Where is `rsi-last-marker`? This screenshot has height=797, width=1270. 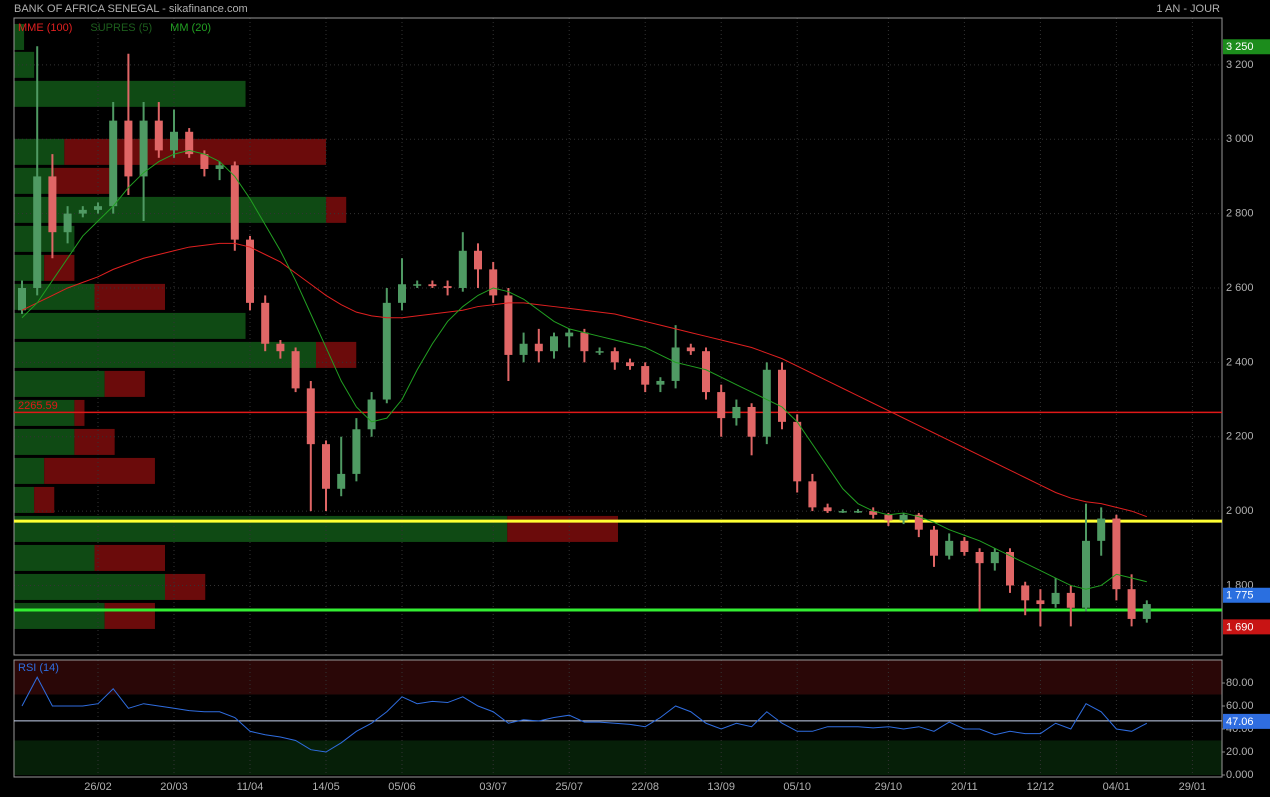 rsi-last-marker is located at coordinates (1246, 721).